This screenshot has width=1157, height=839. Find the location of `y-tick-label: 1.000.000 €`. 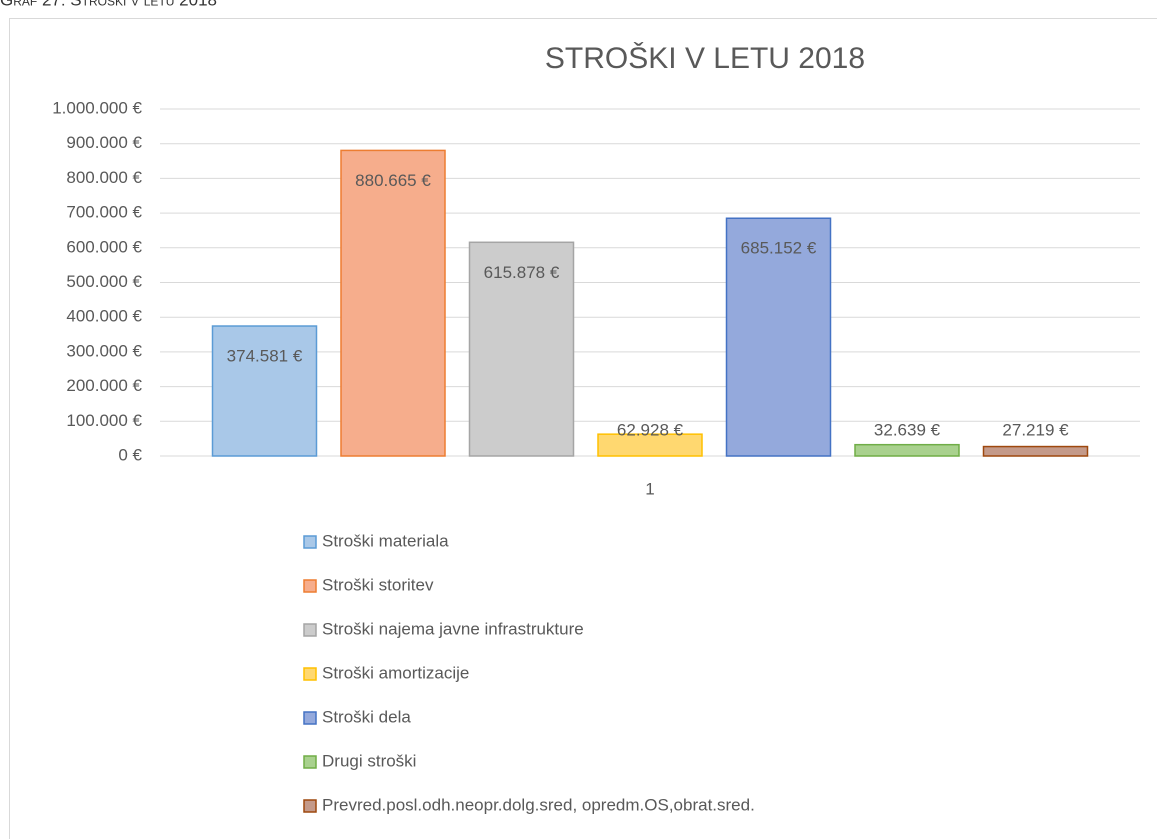

y-tick-label: 1.000.000 € is located at coordinates (97, 107).